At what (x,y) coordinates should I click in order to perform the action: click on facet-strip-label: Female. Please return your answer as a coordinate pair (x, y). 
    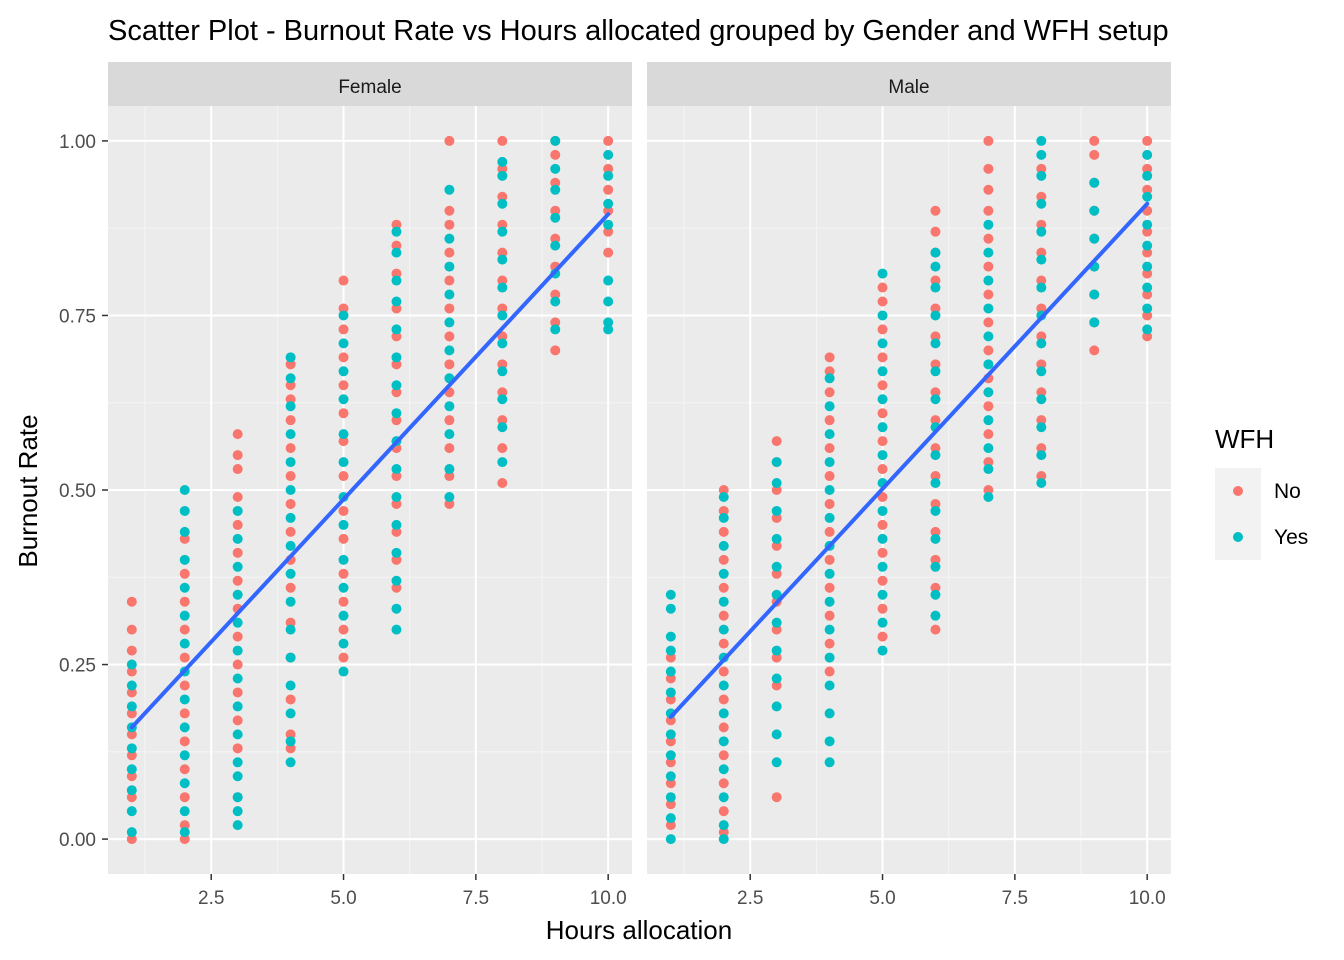
    Looking at the image, I should click on (369, 87).